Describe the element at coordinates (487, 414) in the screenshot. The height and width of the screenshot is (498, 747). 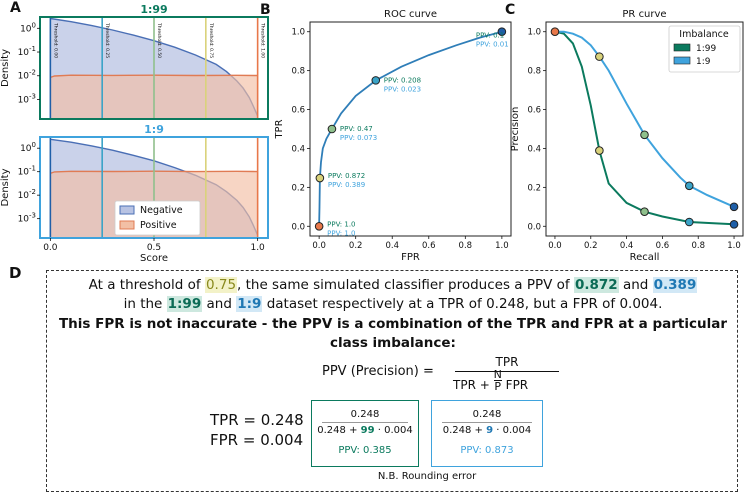
I see `box-numerator: 0.248` at that location.